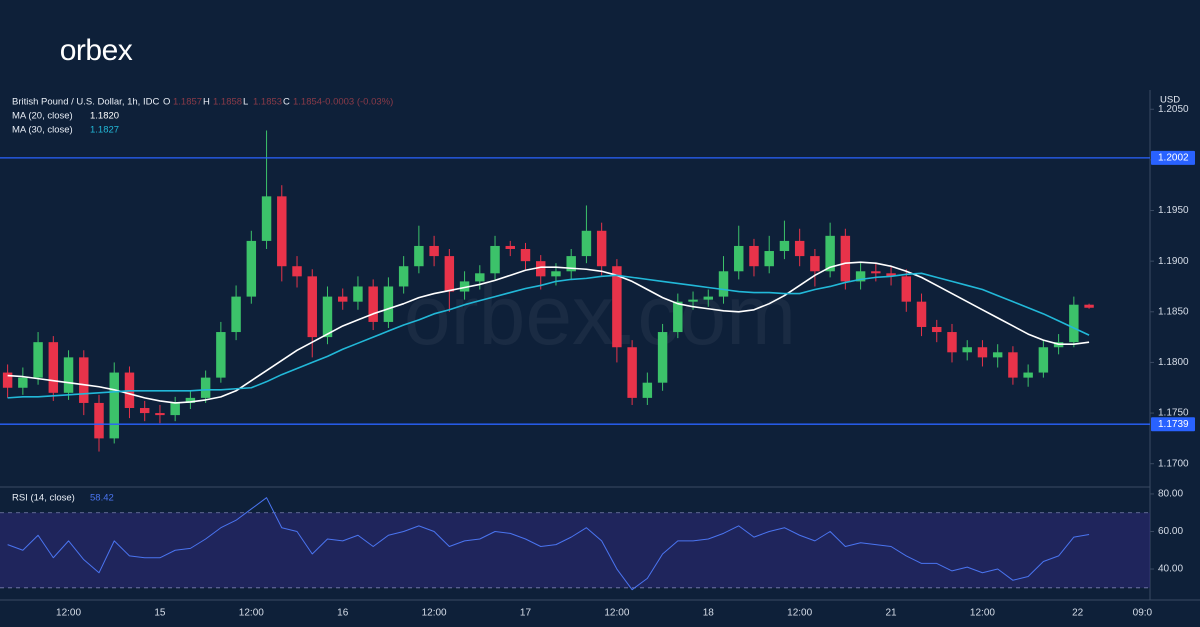  I want to click on x-tick-label: 17, so click(526, 613).